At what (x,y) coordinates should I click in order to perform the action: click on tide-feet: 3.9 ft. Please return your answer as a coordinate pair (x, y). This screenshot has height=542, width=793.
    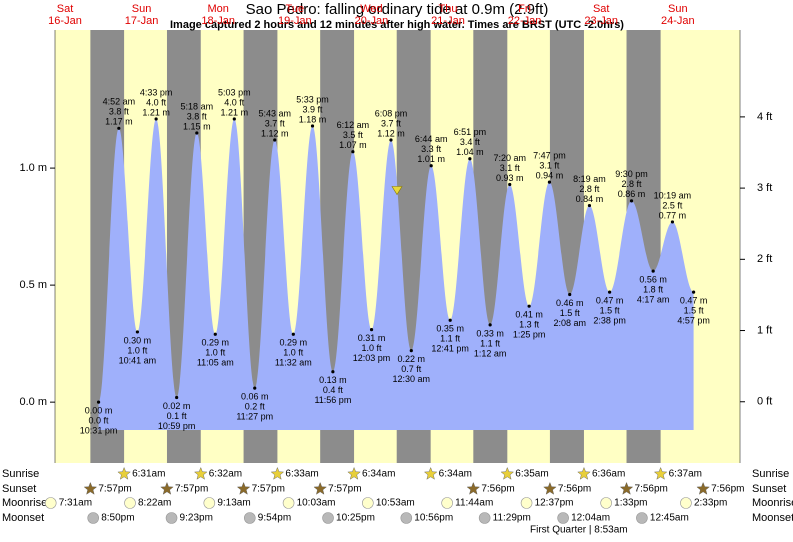
    Looking at the image, I should click on (313, 109).